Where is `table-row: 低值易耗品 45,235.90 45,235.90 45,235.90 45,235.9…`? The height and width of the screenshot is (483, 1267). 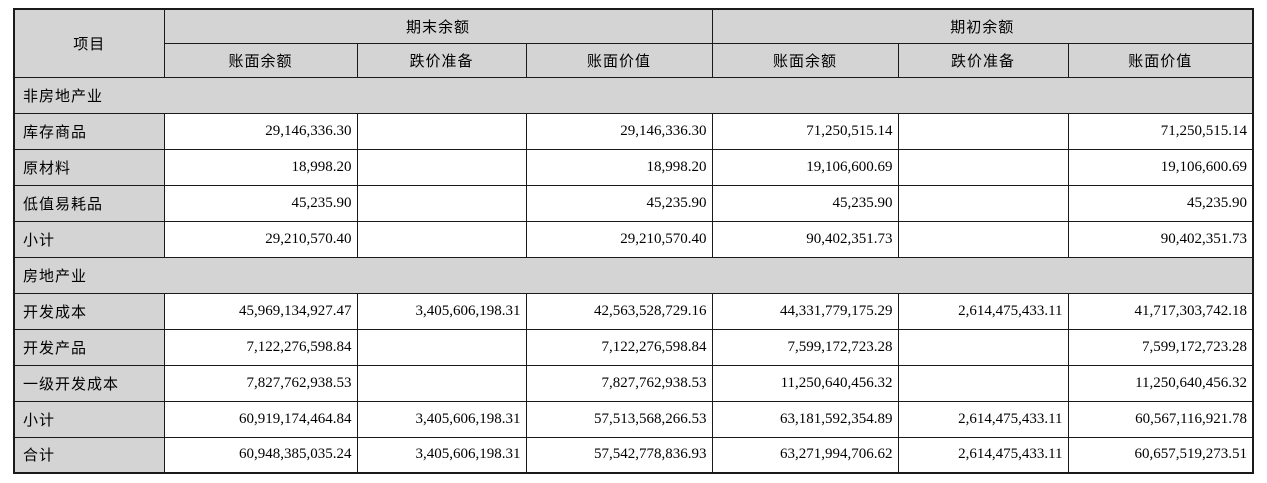 table-row: 低值易耗品 45,235.90 45,235.90 45,235.90 45,235.9… is located at coordinates (633, 203).